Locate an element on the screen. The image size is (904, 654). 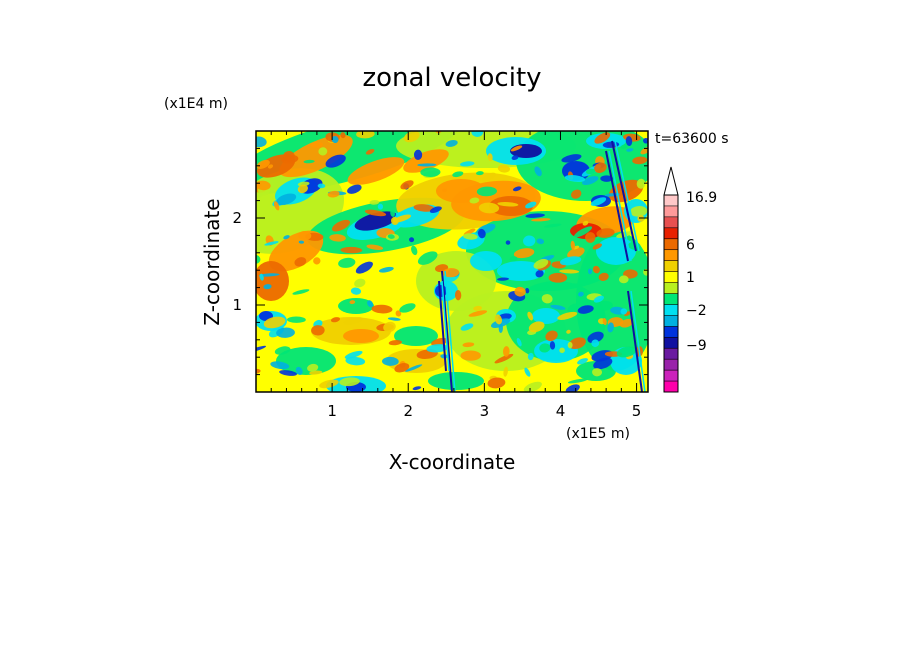
colorbar-label: 1 is located at coordinates (690, 278).